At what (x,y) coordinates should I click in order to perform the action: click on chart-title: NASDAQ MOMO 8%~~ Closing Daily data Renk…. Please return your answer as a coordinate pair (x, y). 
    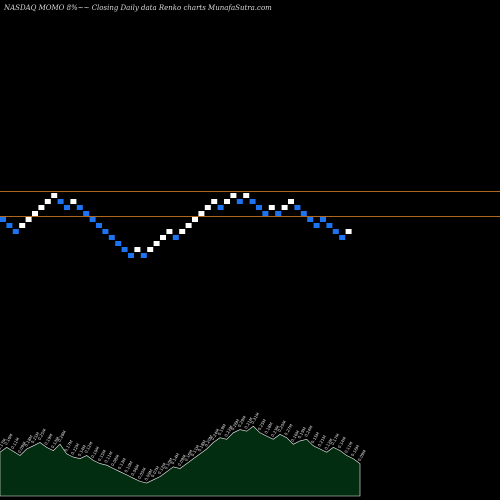
    Looking at the image, I should click on (137, 8).